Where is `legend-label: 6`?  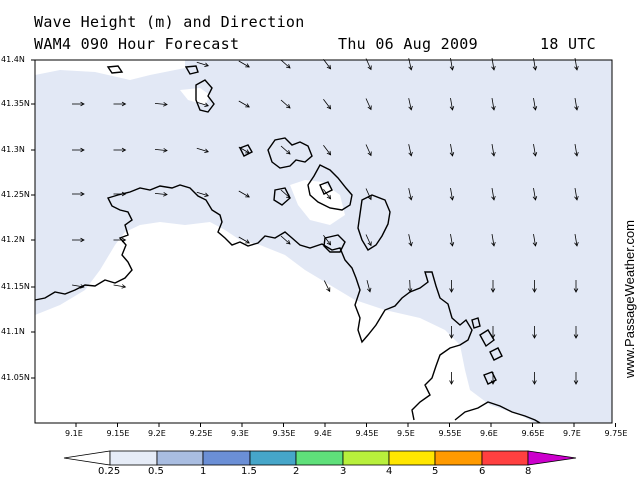
legend-label: 6 is located at coordinates (482, 471).